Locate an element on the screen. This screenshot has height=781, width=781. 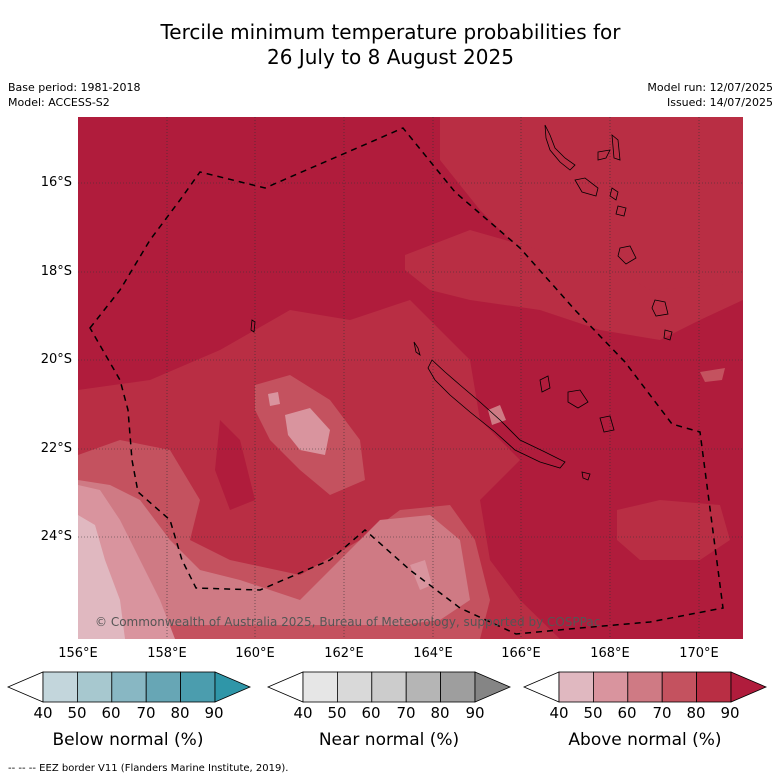
lon-label-164e: 164°E is located at coordinates (433, 653).